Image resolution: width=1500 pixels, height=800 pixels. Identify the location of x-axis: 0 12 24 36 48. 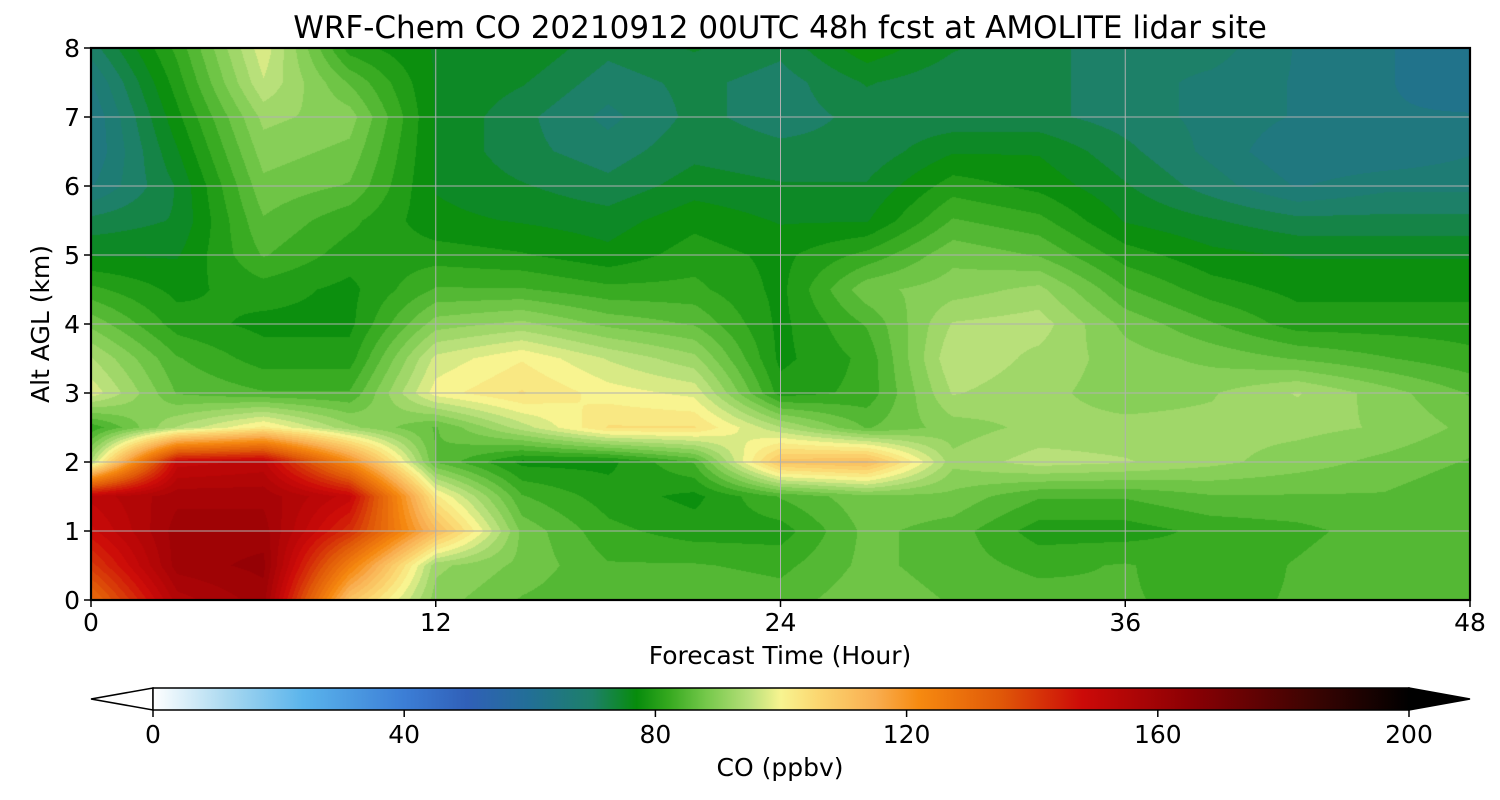
(784, 618).